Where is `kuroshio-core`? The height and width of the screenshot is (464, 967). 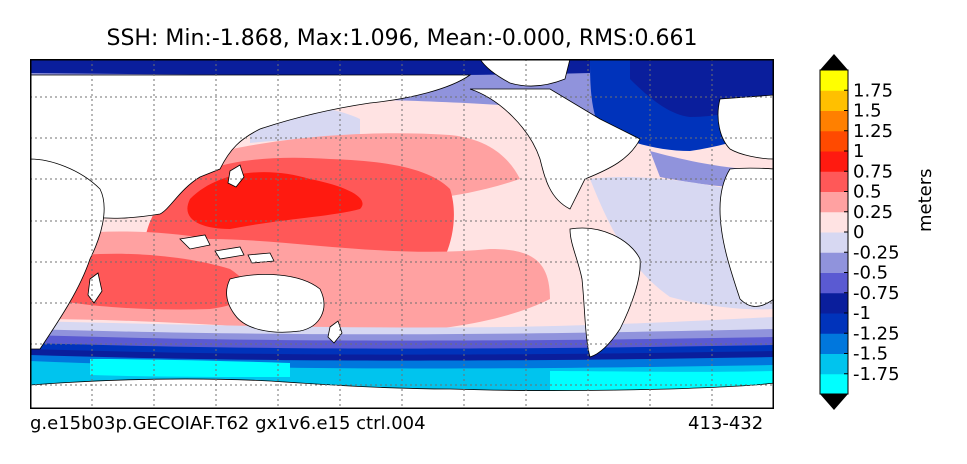
kuroshio-core is located at coordinates (275, 200).